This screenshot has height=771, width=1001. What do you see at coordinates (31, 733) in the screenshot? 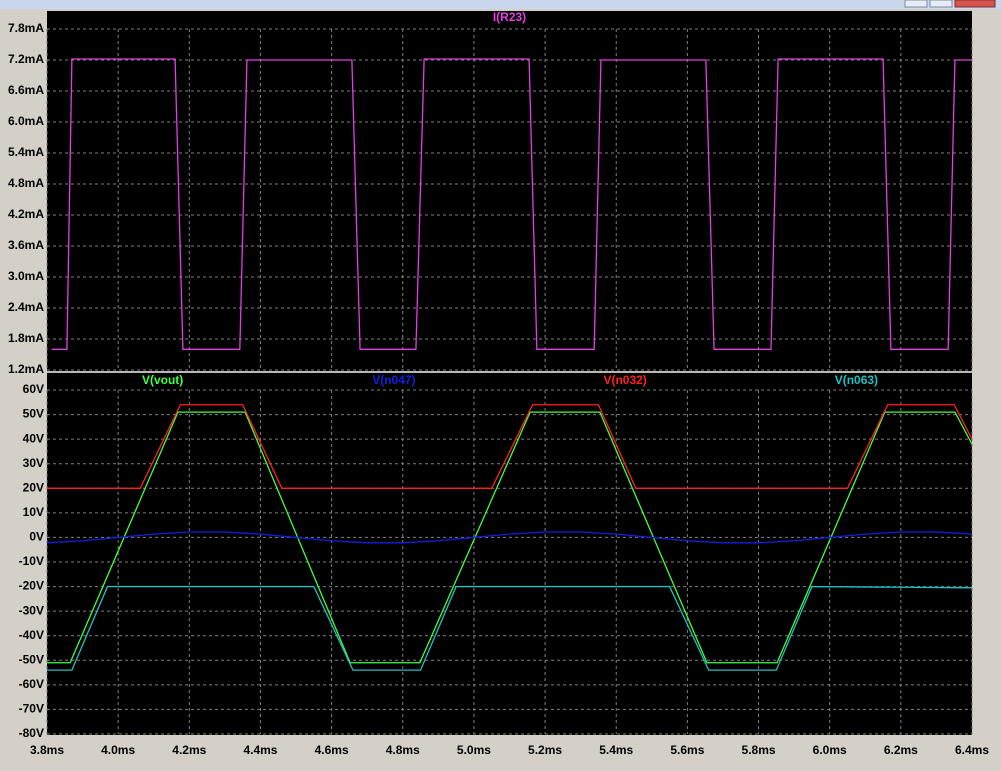
I see `y-tick-label: -80V` at bounding box center [31, 733].